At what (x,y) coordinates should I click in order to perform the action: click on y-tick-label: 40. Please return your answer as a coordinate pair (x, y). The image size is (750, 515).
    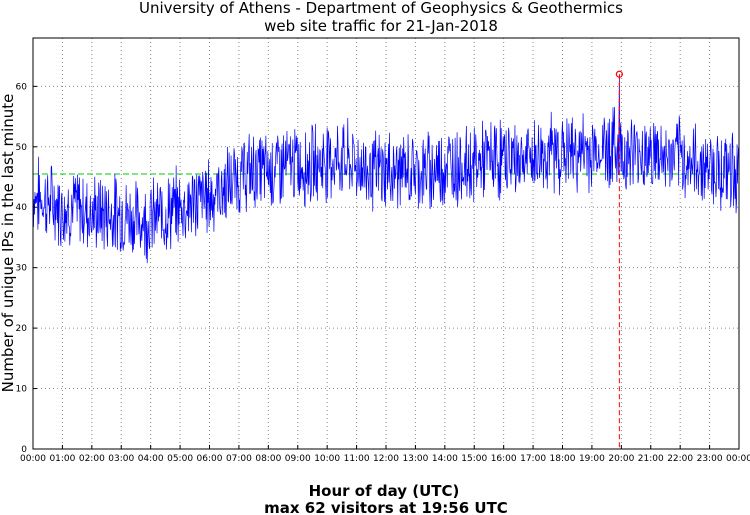
    Looking at the image, I should click on (22, 208).